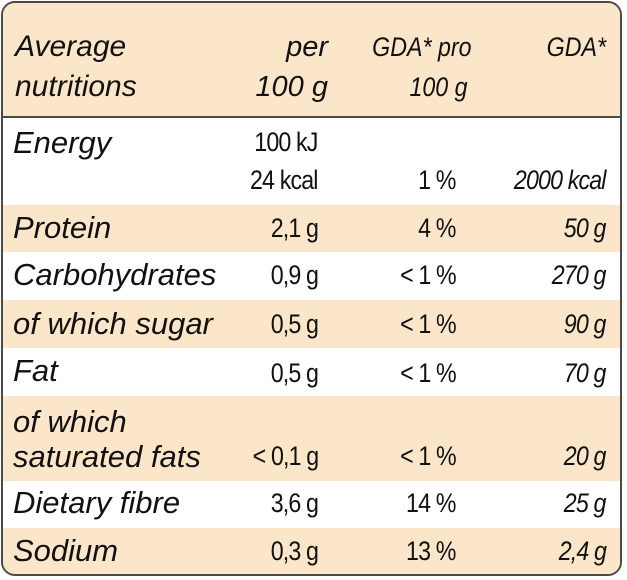 The width and height of the screenshot is (627, 580). I want to click on row-gda-value: 2,4 g, so click(582, 551).